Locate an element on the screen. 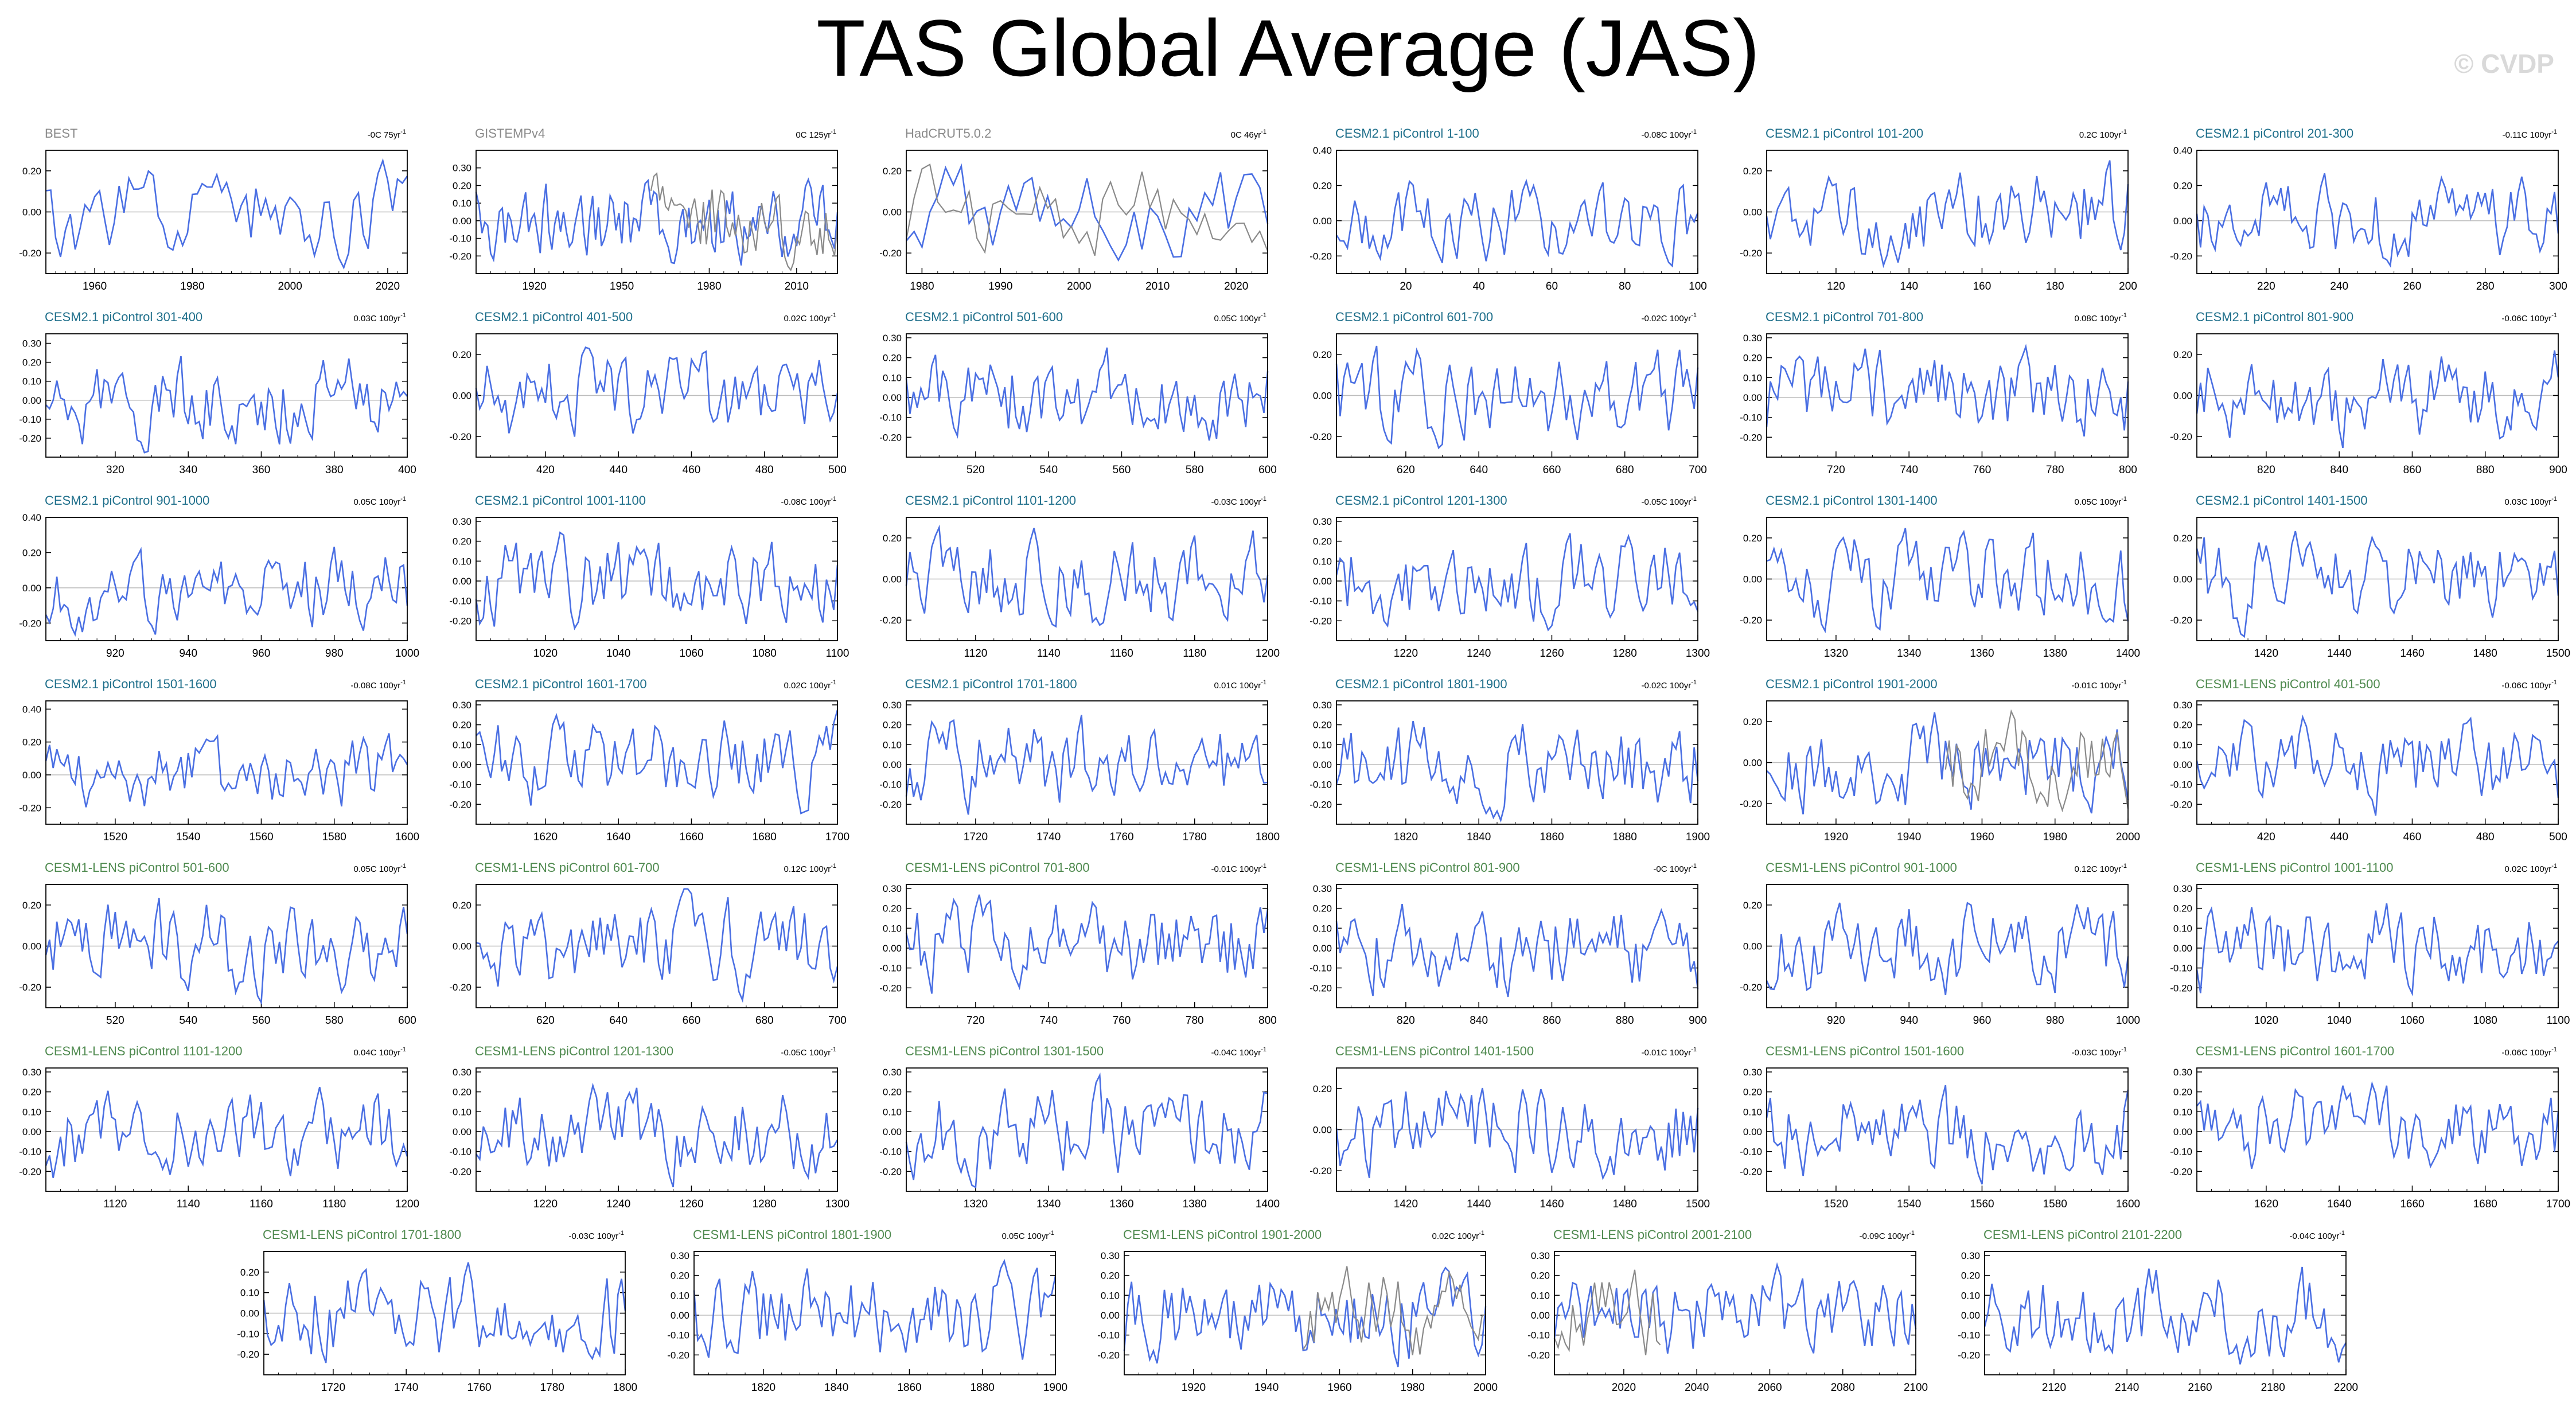 This screenshot has width=2576, height=1419. y-tick-label: 0.00 is located at coordinates (1323, 1130).